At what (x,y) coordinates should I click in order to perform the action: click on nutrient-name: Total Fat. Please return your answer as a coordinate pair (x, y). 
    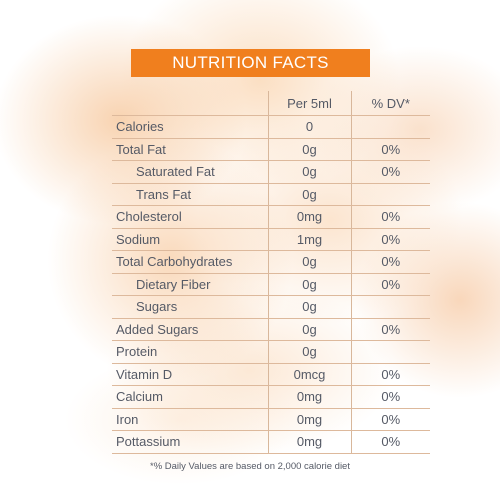
    Looking at the image, I should click on (190, 149).